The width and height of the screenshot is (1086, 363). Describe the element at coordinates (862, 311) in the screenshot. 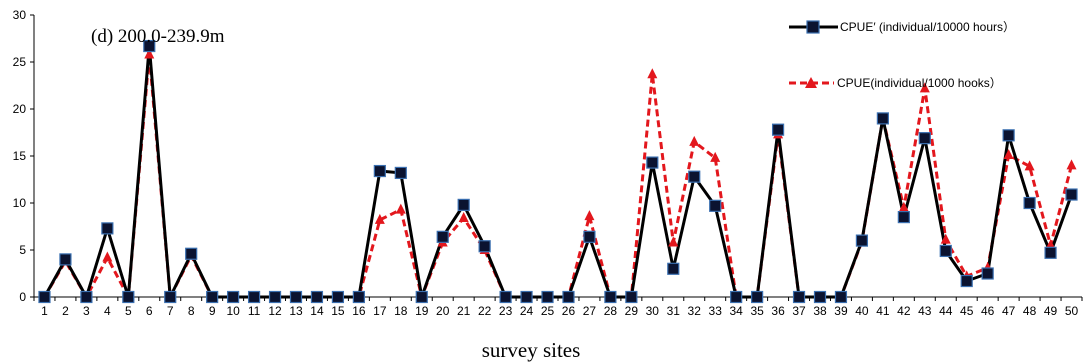

I see `x-tick-label: 40` at that location.